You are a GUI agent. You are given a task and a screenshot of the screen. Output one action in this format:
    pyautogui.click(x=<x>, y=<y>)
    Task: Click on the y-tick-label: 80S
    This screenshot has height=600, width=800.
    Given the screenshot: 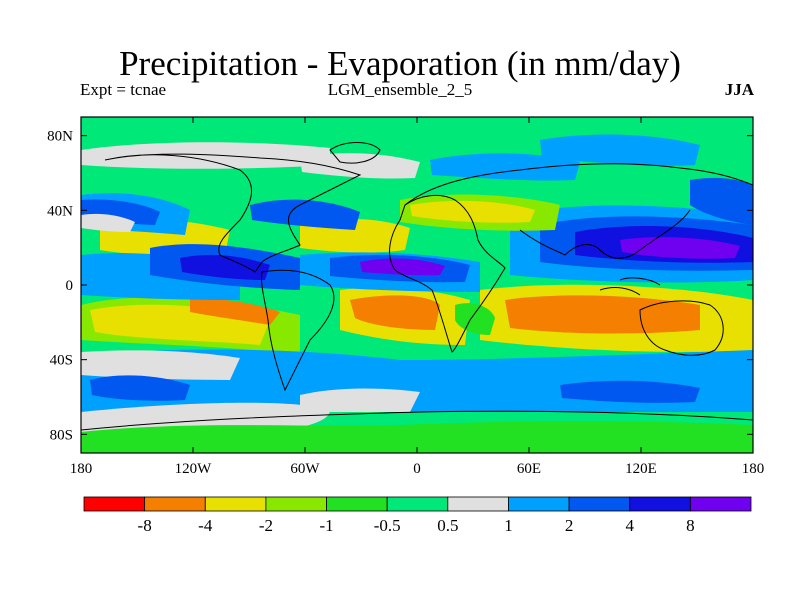 What is the action you would take?
    pyautogui.click(x=61, y=435)
    